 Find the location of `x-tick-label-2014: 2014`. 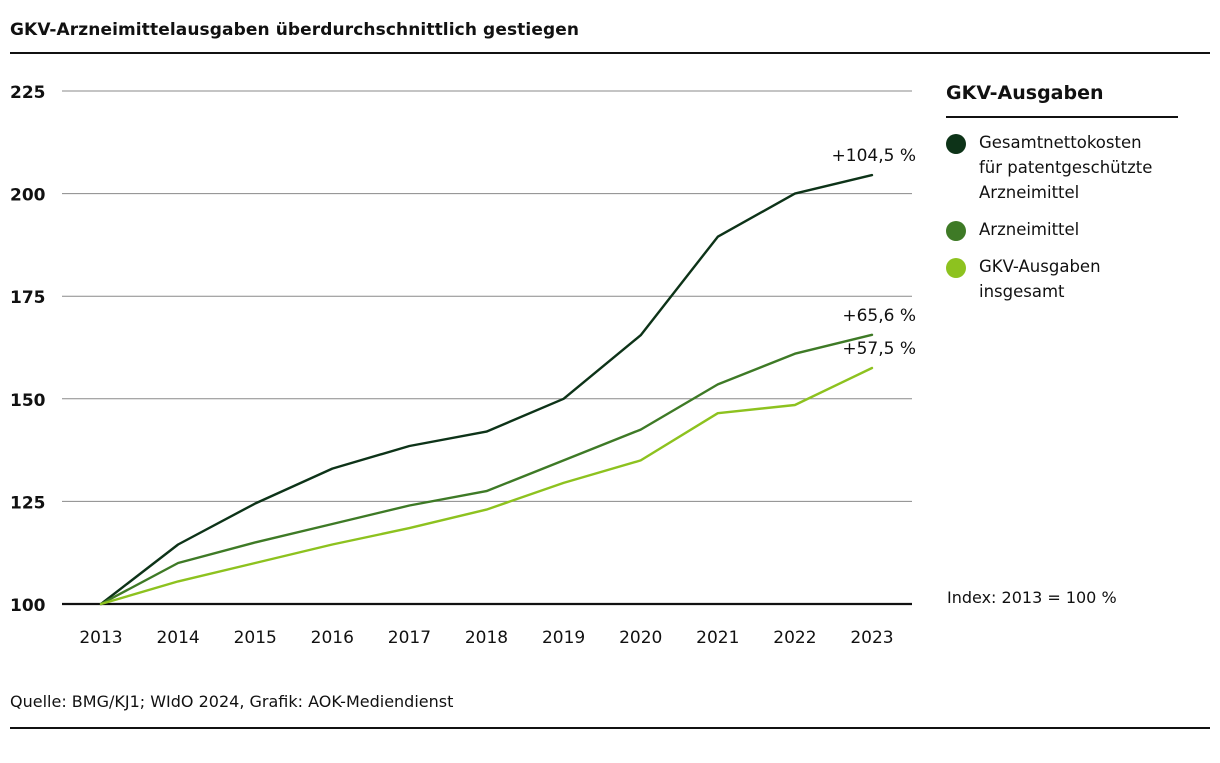

x-tick-label-2014: 2014 is located at coordinates (177, 638).